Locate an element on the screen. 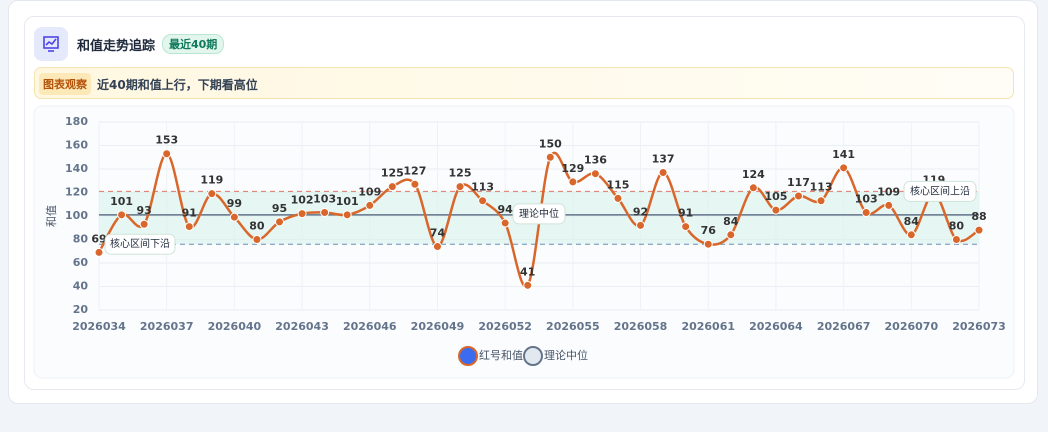 The image size is (1048, 432). data-label: 41 is located at coordinates (527, 271).